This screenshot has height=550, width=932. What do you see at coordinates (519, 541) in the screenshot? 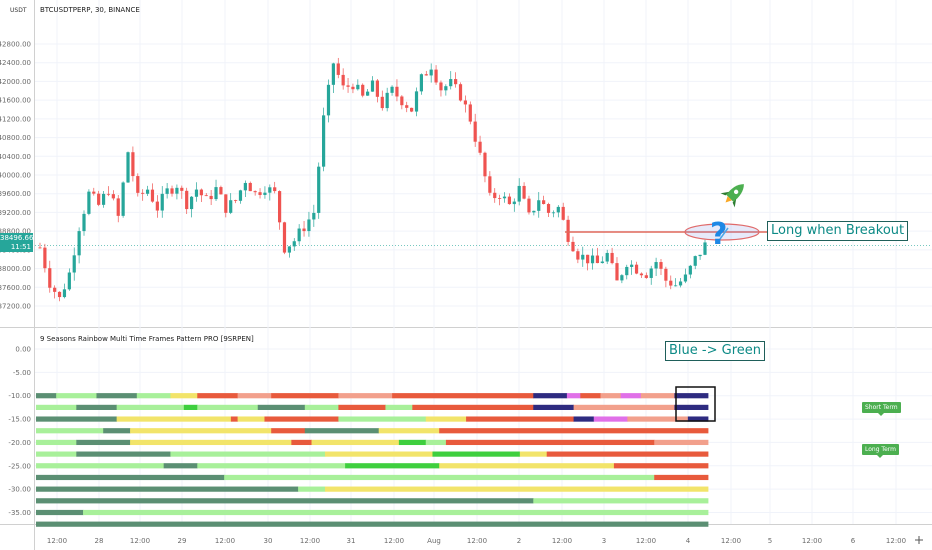
I see `time-tick-label: 2` at bounding box center [519, 541].